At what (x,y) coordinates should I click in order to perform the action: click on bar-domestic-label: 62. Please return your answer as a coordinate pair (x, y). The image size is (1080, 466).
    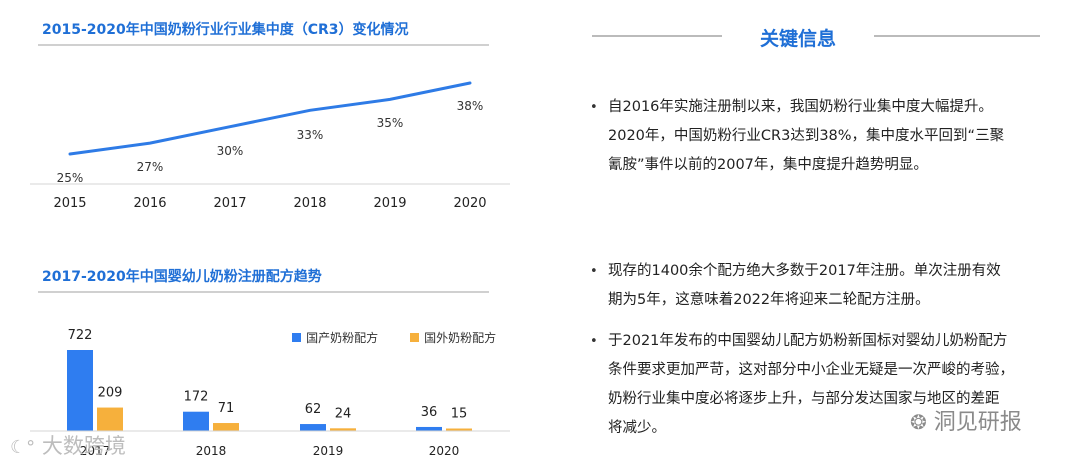
    Looking at the image, I should click on (313, 409).